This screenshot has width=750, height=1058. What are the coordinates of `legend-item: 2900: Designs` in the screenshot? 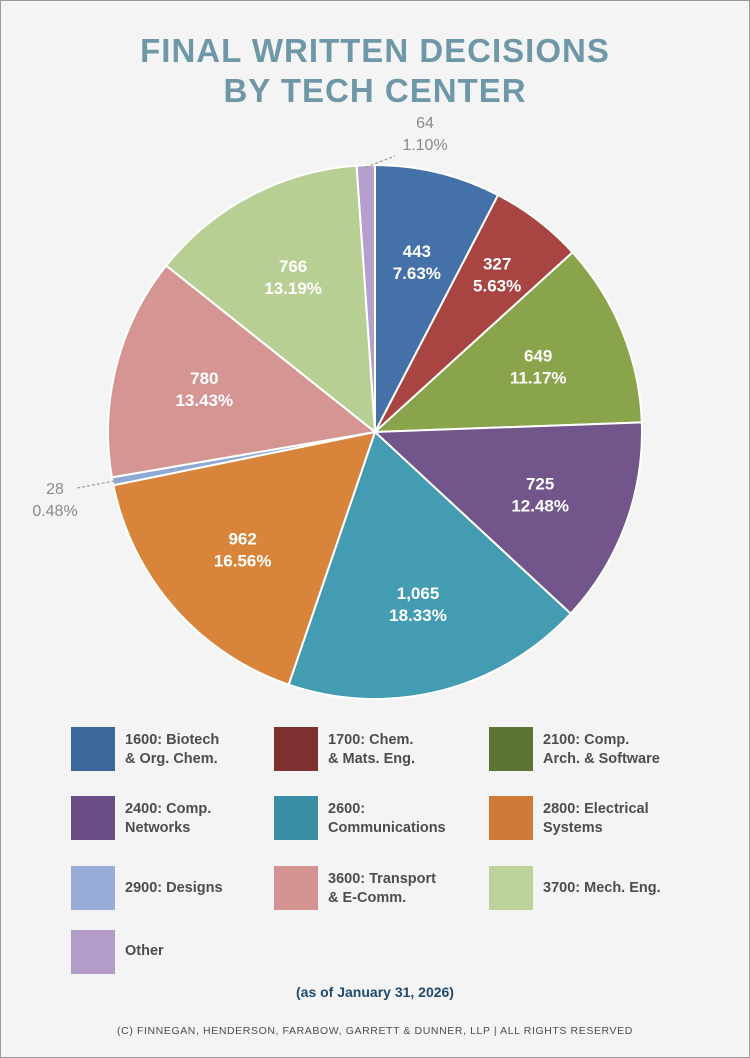 It's located at (178, 888).